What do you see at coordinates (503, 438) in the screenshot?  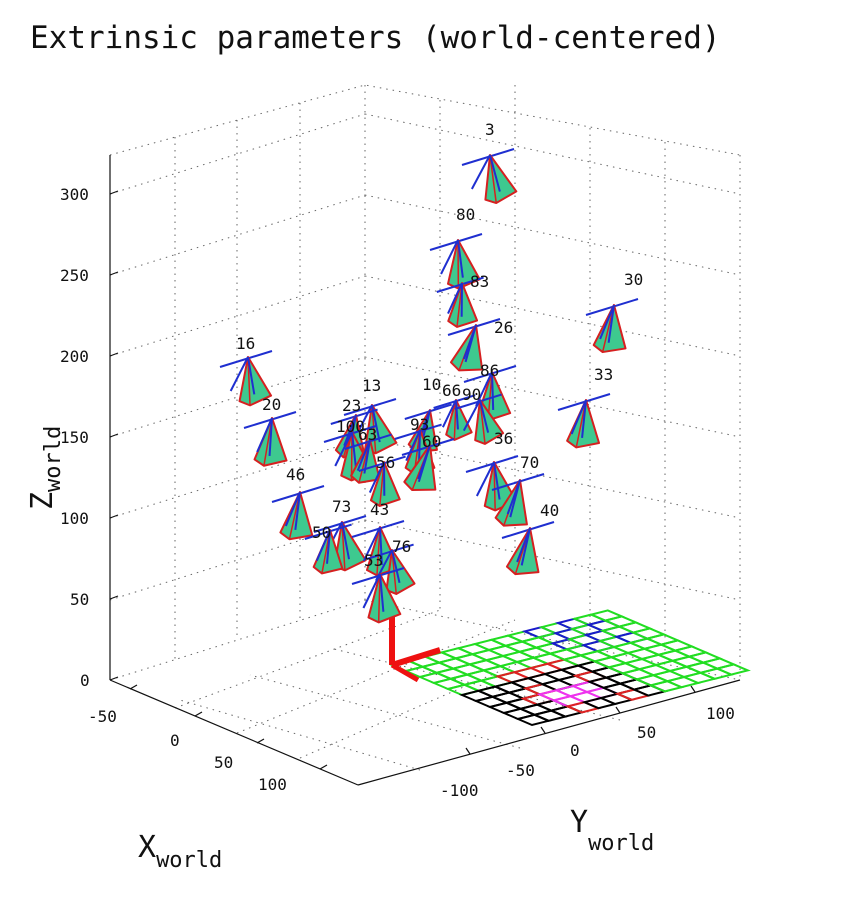 I see `camera-label: 36` at bounding box center [503, 438].